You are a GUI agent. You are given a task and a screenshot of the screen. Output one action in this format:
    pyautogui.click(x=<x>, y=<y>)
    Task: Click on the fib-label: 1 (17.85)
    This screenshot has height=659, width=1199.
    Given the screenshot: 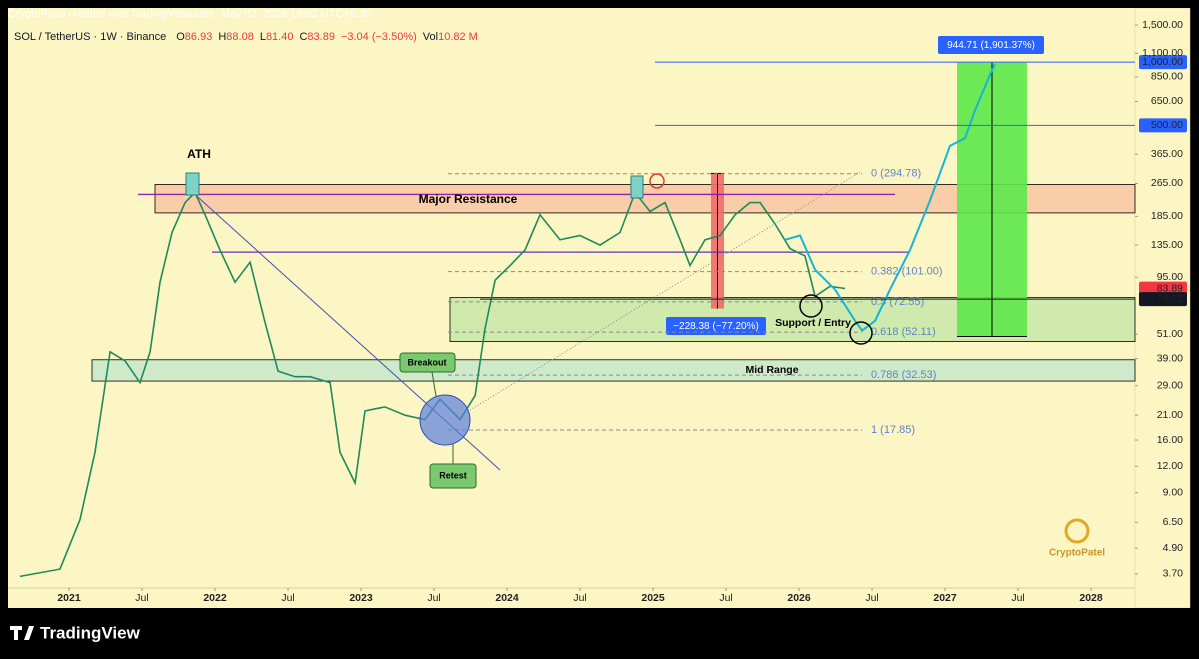 What is the action you would take?
    pyautogui.click(x=893, y=430)
    